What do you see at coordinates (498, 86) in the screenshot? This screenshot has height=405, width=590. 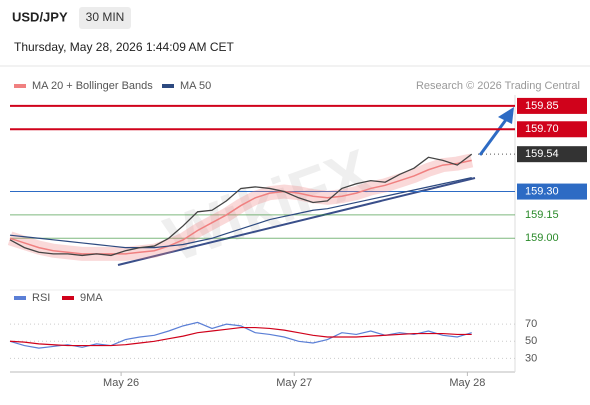 I see `copyright: Research © 2026 Trading Central` at bounding box center [498, 86].